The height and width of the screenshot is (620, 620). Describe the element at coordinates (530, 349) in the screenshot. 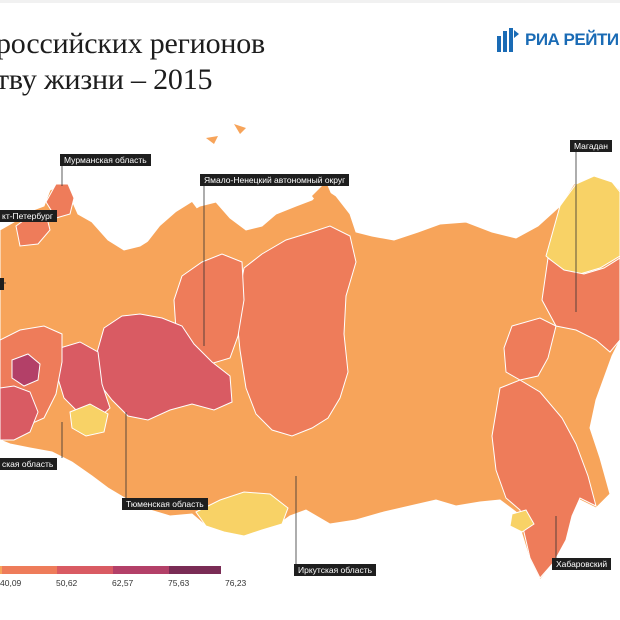

I see `region-yakutia-east` at that location.